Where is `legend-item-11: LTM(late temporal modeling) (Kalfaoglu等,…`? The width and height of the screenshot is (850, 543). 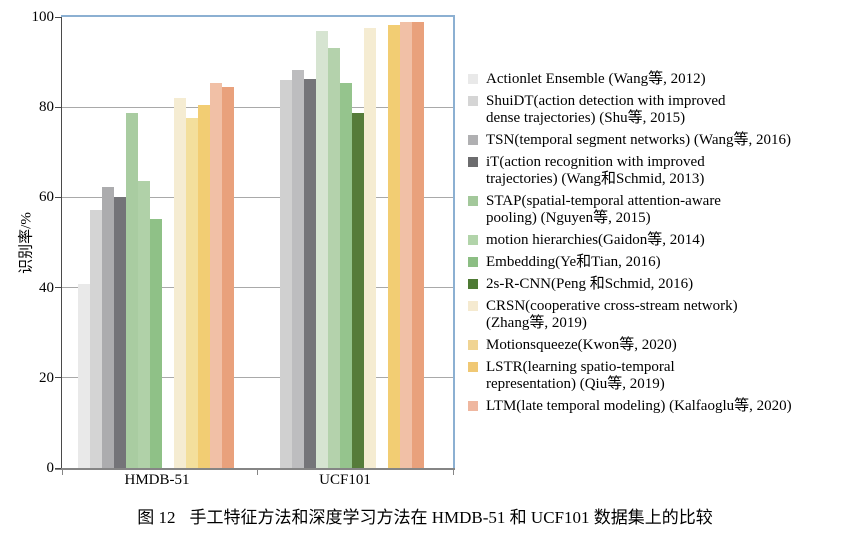 legend-item-11: LTM(late temporal modeling) (Kalfaoglu等,… is located at coordinates (658, 406).